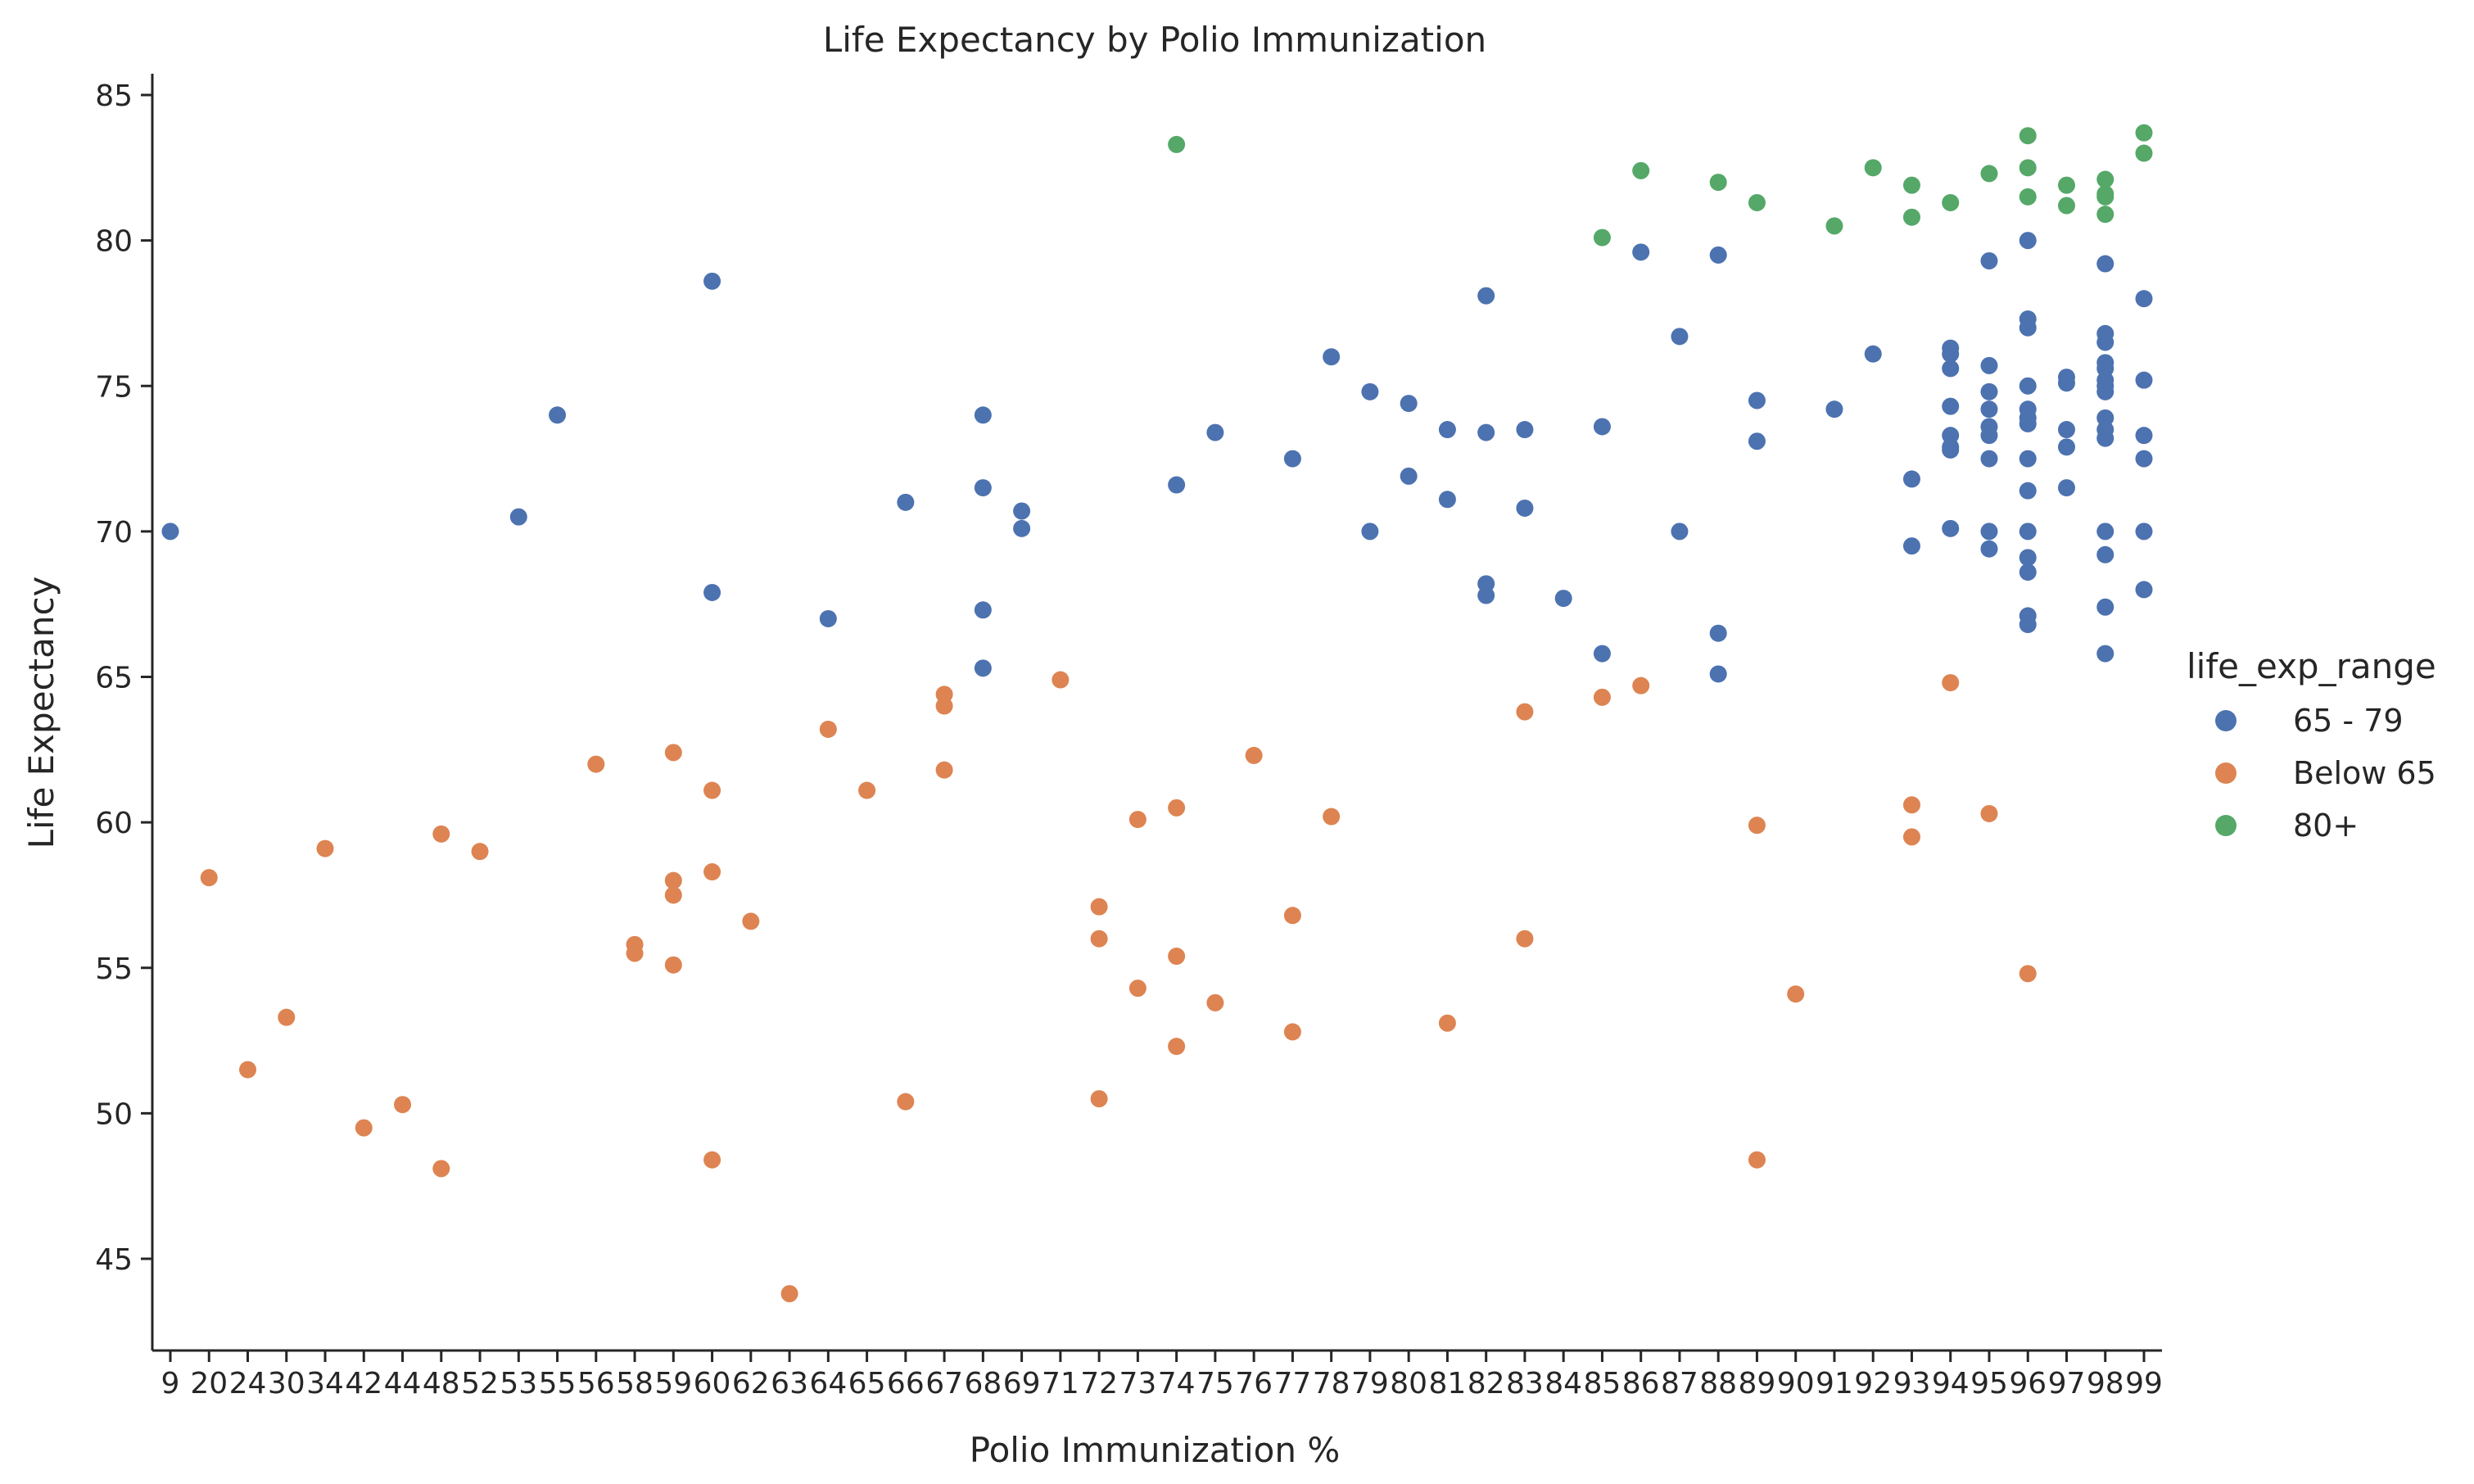 Image resolution: width=2474 pixels, height=1484 pixels. What do you see at coordinates (1155, 1450) in the screenshot?
I see `x-axis-label: Polio Immunization %` at bounding box center [1155, 1450].